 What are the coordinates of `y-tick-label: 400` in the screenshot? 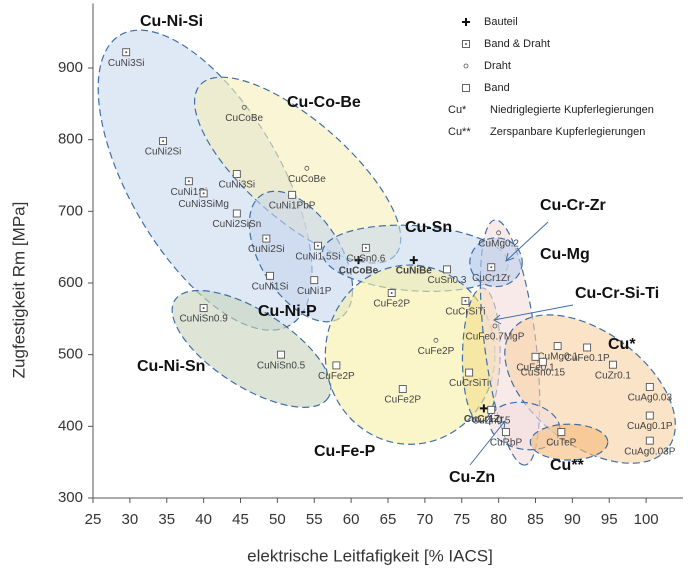 It's located at (70, 425).